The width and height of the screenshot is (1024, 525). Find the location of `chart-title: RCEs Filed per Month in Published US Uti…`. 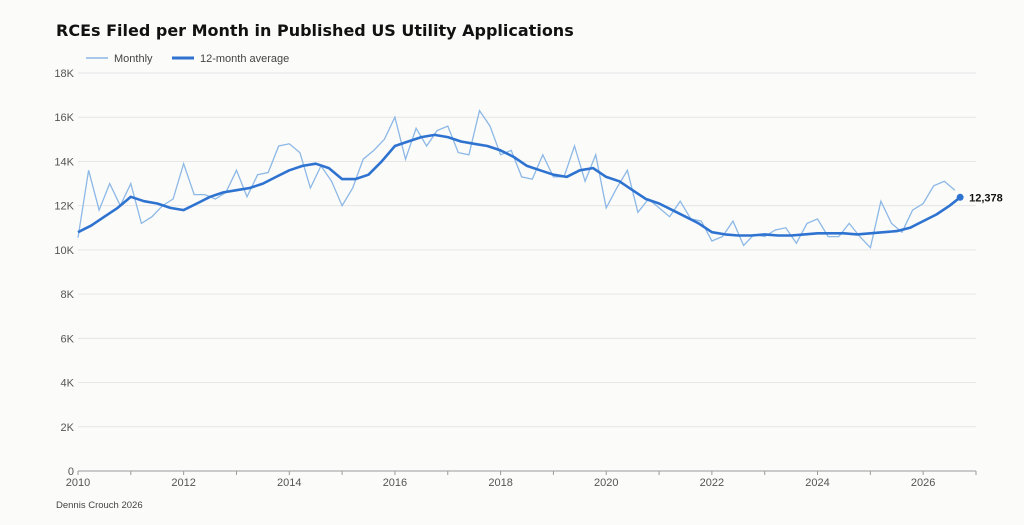

chart-title: RCEs Filed per Month in Published US Uti… is located at coordinates (315, 30).